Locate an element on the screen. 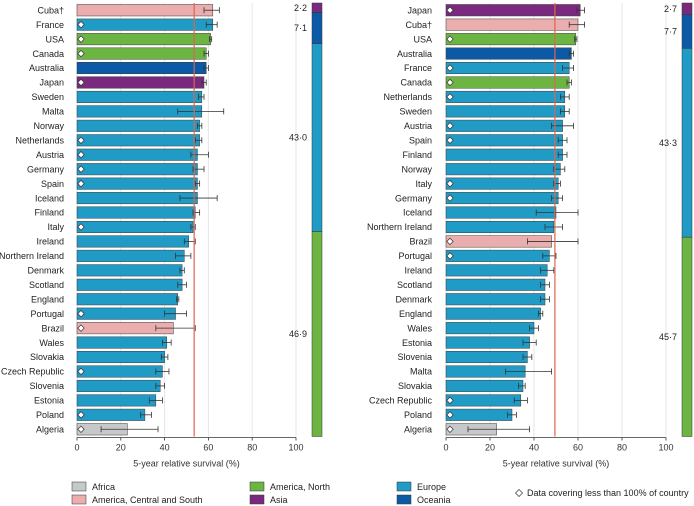  category-label: Brazil is located at coordinates (52, 328).